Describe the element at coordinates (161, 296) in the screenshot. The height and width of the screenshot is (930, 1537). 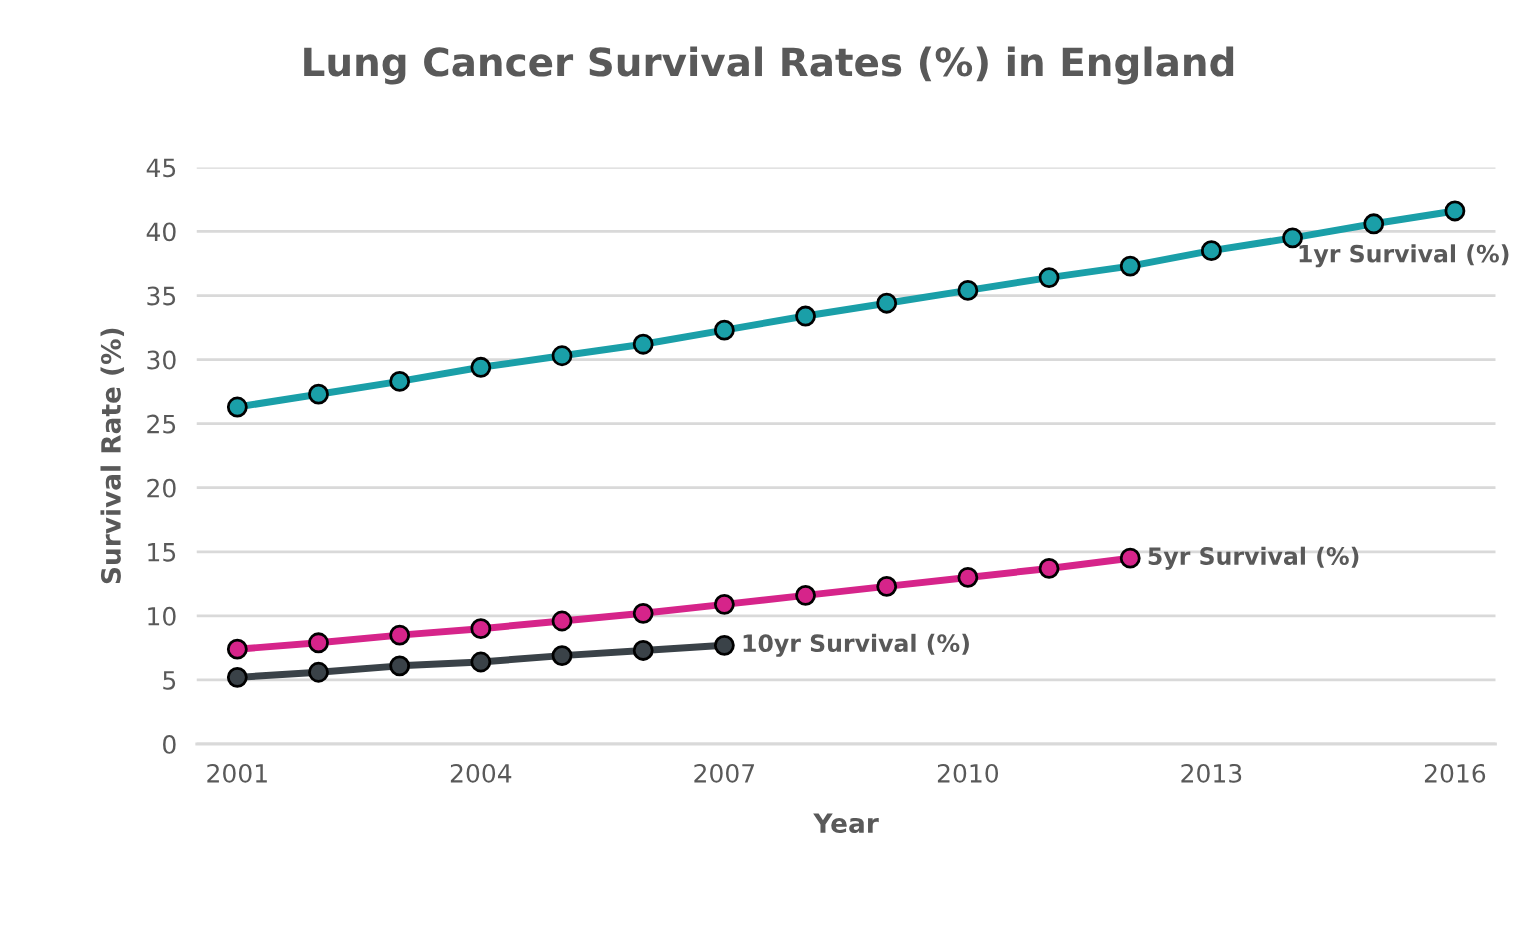
I see `y-tick-label: 35` at that location.